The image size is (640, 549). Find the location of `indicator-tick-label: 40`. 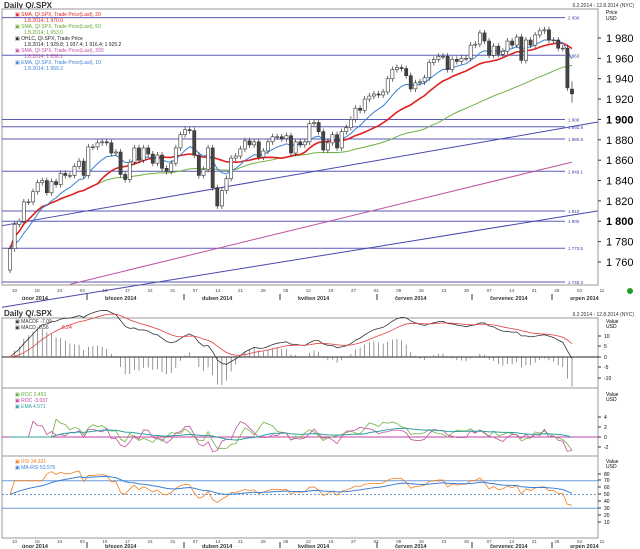

indicator-tick-label: 40 is located at coordinates (607, 502).